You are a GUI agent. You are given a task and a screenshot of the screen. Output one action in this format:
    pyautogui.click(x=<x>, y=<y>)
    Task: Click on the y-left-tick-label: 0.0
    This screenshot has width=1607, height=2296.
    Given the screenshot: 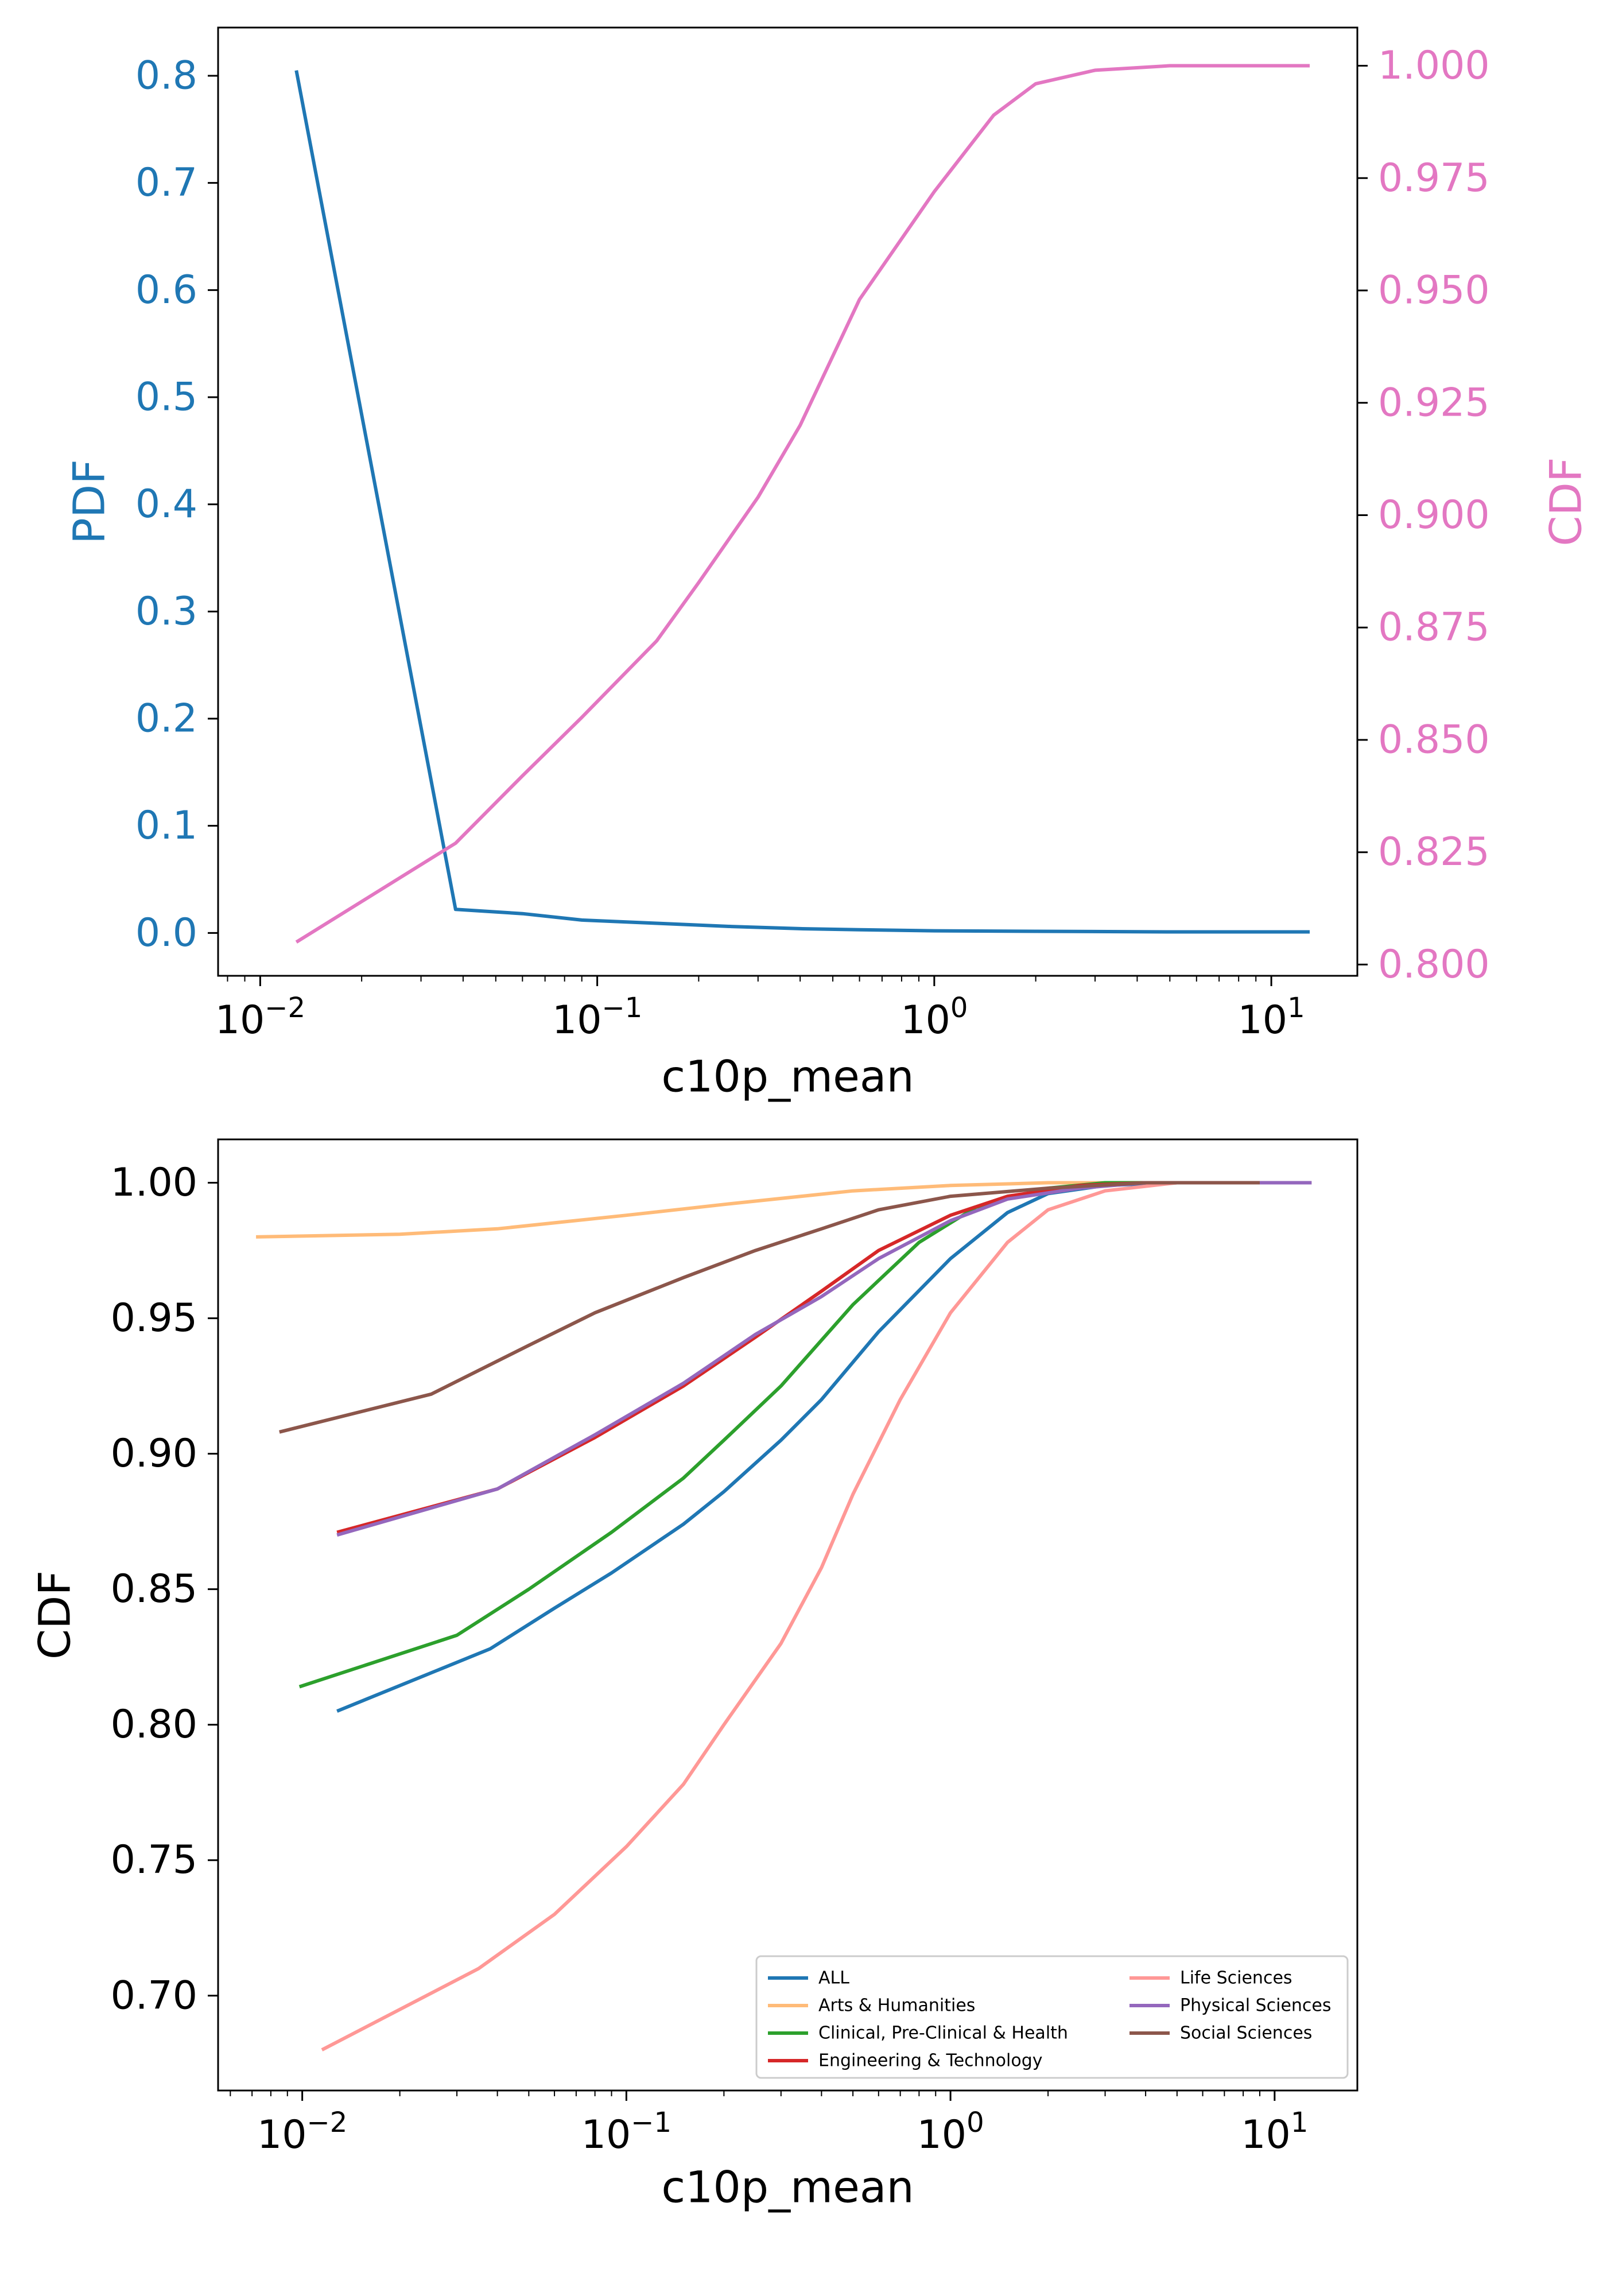 What is the action you would take?
    pyautogui.click(x=166, y=933)
    